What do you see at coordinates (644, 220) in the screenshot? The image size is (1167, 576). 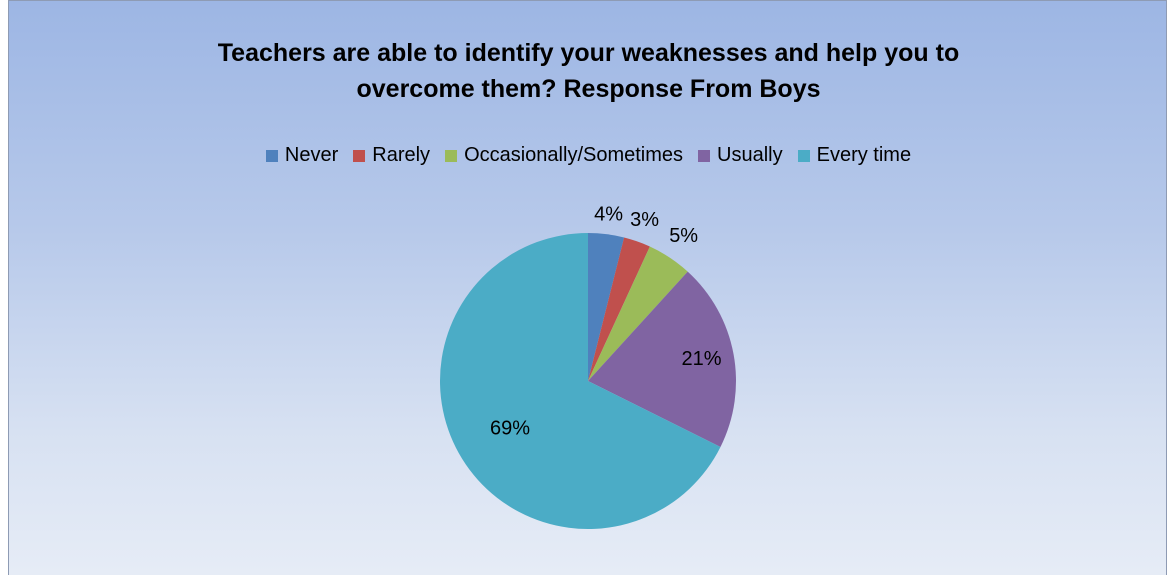 I see `data-label-rarely: 3%` at bounding box center [644, 220].